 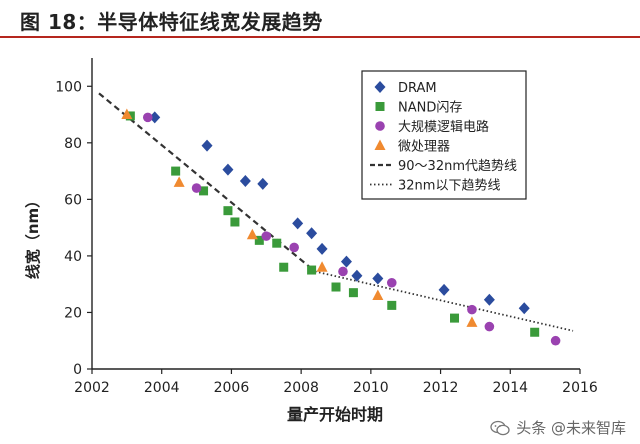 I want to click on watermark-text: 头条 @未来智库, so click(x=571, y=428).